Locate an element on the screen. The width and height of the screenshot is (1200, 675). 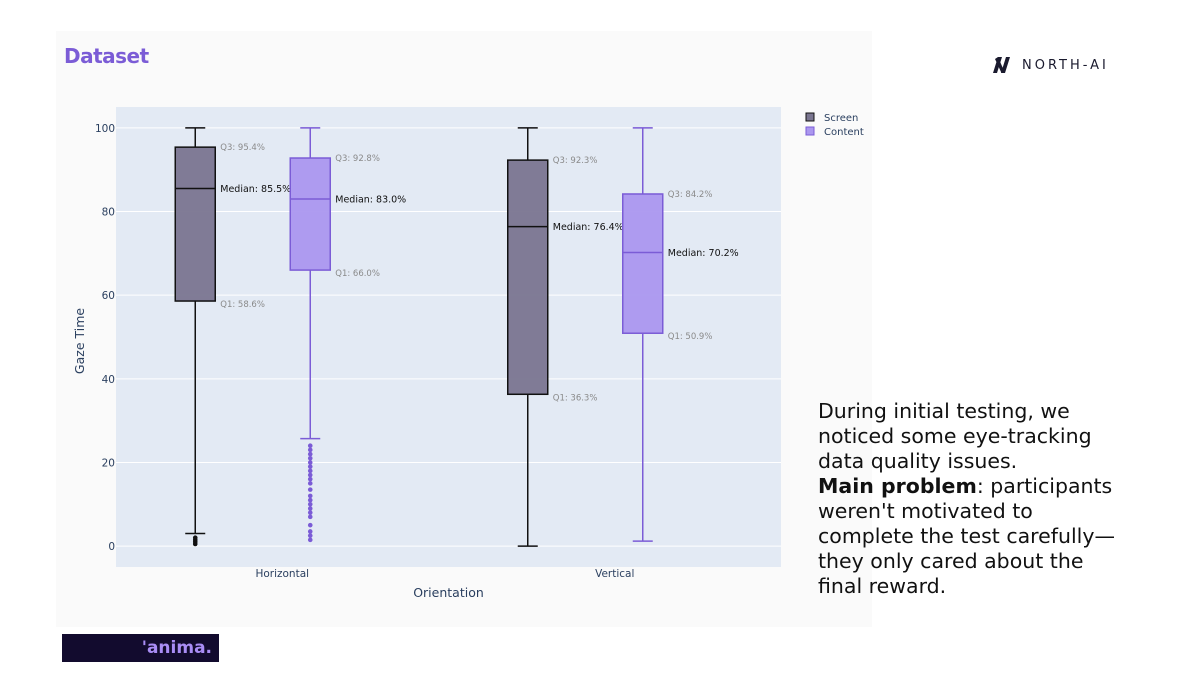
content-horizontal-box is located at coordinates (310, 214).